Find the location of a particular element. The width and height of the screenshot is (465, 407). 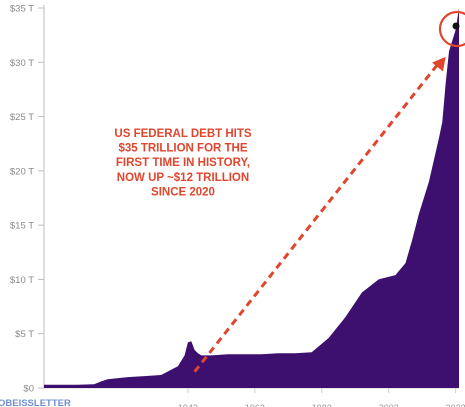

y-tick-label: $35 T is located at coordinates (22, 9).